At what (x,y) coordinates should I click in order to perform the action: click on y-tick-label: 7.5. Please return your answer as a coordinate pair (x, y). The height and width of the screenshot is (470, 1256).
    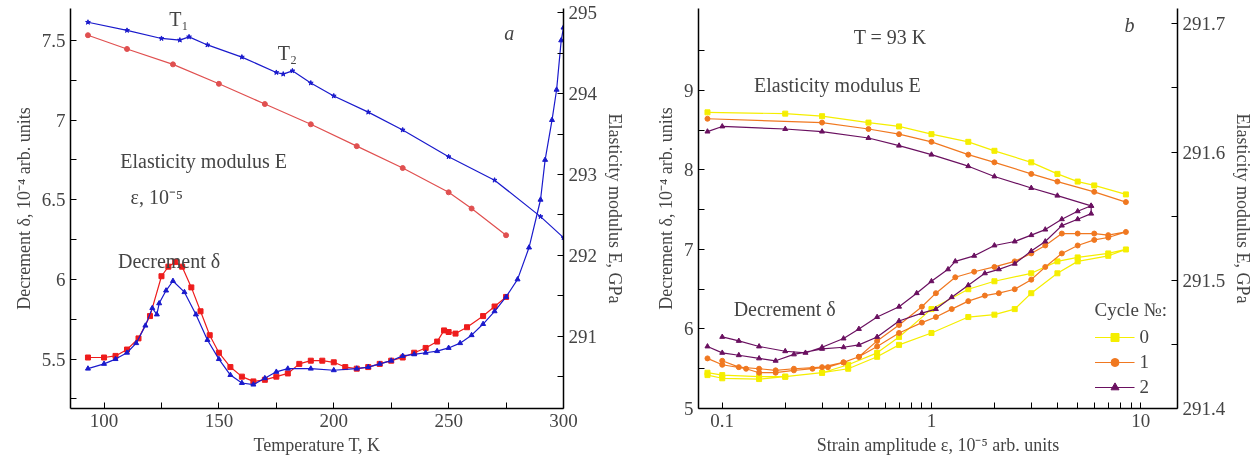
    Looking at the image, I should click on (53, 40).